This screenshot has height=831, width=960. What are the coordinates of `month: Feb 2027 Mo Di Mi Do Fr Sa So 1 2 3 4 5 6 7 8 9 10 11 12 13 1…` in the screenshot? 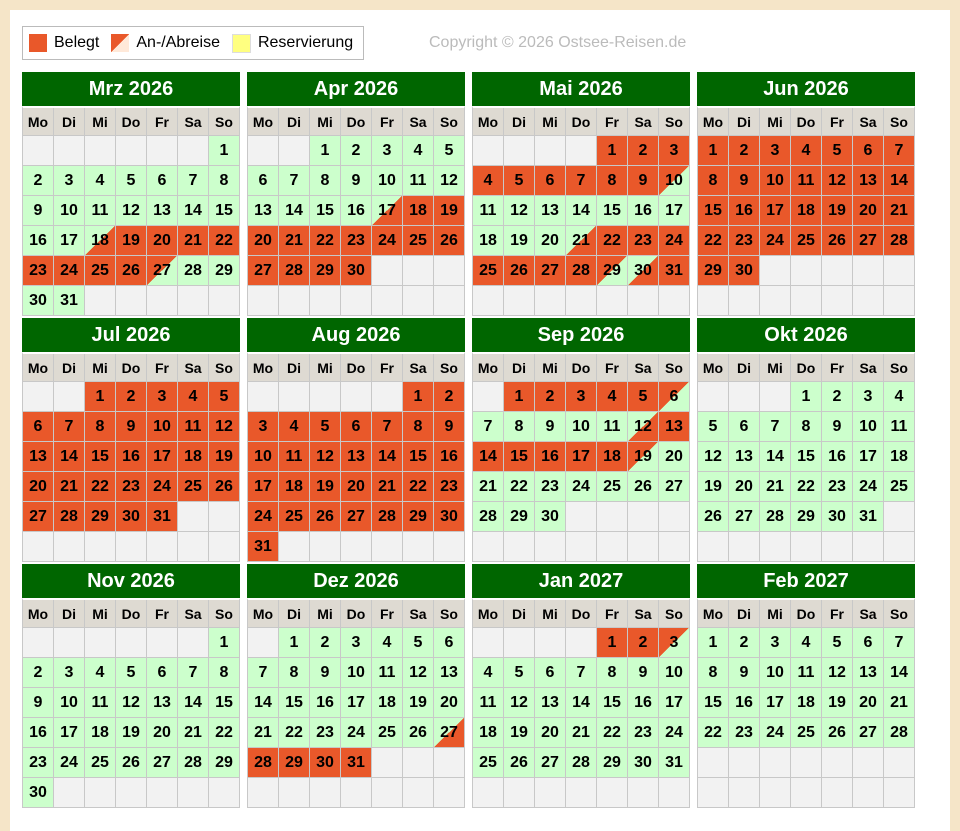 It's located at (806, 686).